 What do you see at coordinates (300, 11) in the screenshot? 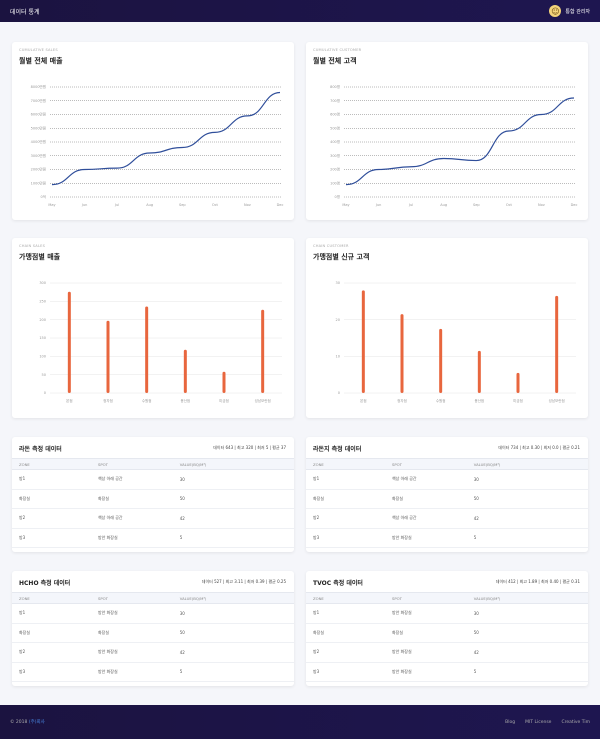
I see `top-navbar: 데이터 통계 ☺ 통합 관리자` at bounding box center [300, 11].